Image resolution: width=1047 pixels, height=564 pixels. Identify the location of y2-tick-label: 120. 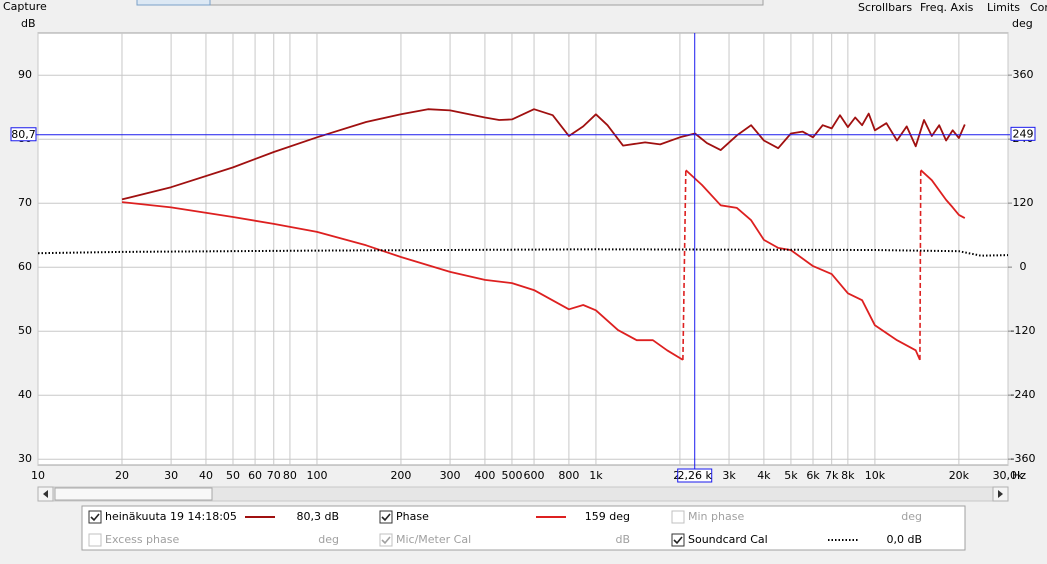
(1023, 202).